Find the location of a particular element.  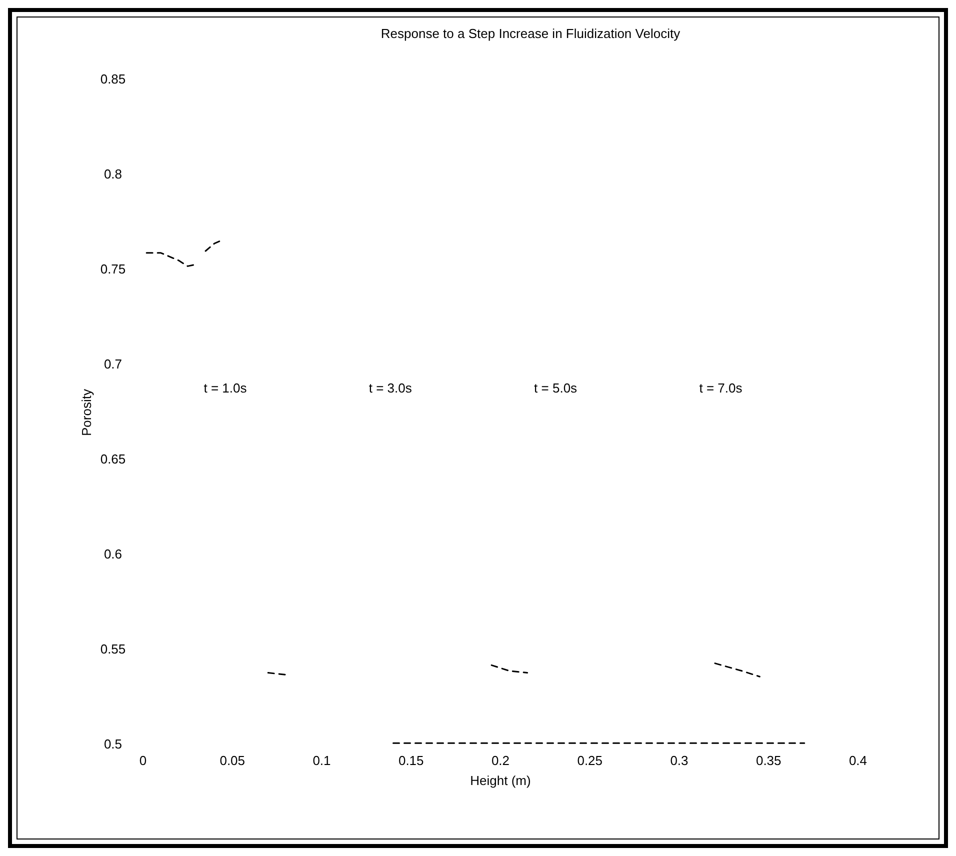

x-tick-label: 0.35 is located at coordinates (769, 760).